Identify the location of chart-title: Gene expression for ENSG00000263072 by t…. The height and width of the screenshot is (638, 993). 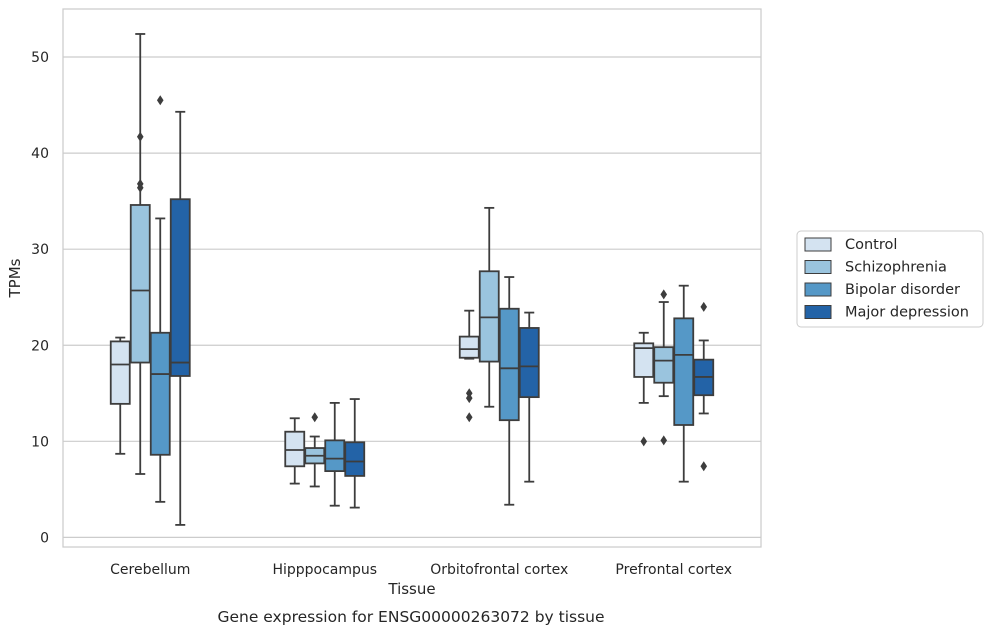
(410, 617).